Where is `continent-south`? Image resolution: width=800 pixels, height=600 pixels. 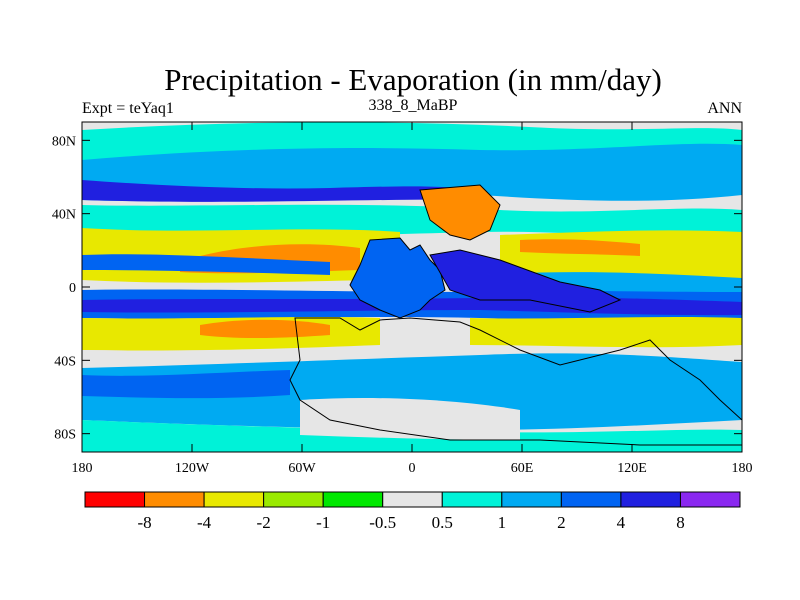 continent-south is located at coordinates (515, 381).